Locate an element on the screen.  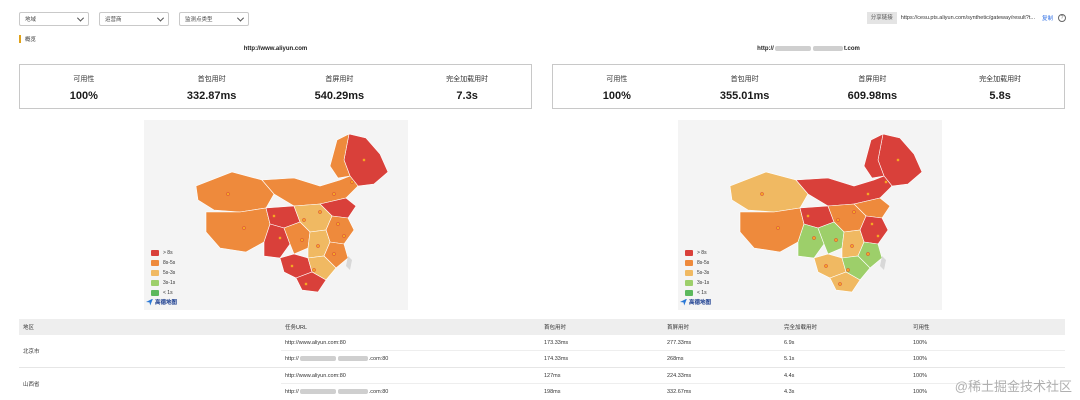
right-china-map: > 8s 8s-5s 5s-3s 3s-1s < 1s 高德地图 is located at coordinates (810, 215).